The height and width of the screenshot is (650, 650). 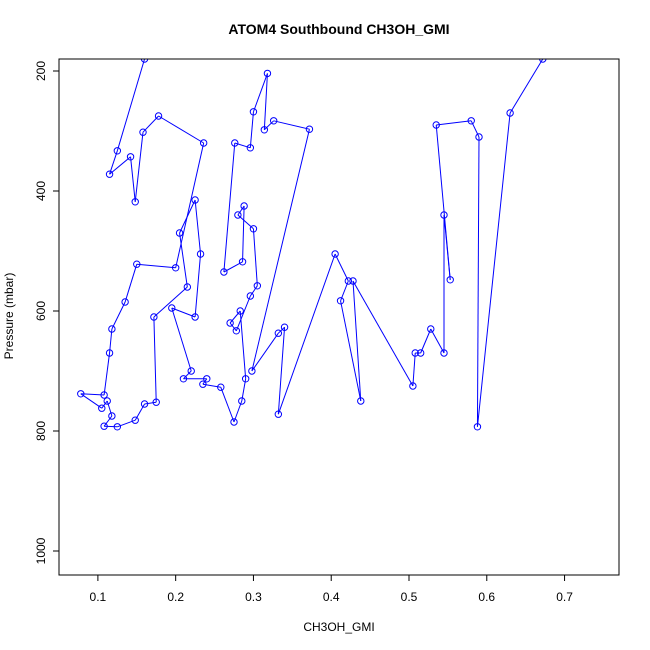 What do you see at coordinates (9, 316) in the screenshot?
I see `y-axis-label: Pressure (mbar)` at bounding box center [9, 316].